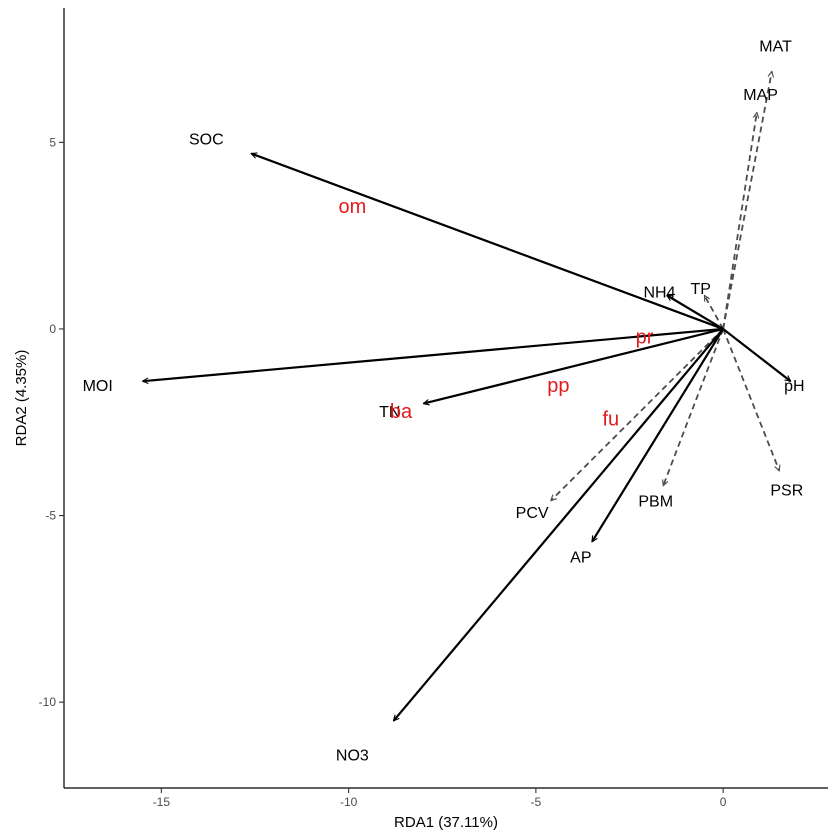 Image resolution: width=840 pixels, height=840 pixels. I want to click on x-tick-label: -5, so click(536, 802).